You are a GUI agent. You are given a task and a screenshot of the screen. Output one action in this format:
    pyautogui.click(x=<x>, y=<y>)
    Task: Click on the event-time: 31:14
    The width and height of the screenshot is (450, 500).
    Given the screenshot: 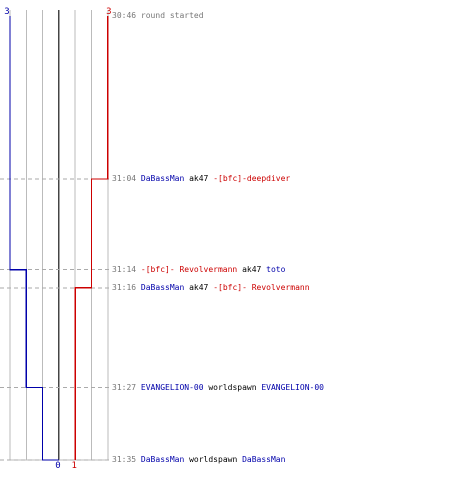 What is the action you would take?
    pyautogui.click(x=124, y=269)
    